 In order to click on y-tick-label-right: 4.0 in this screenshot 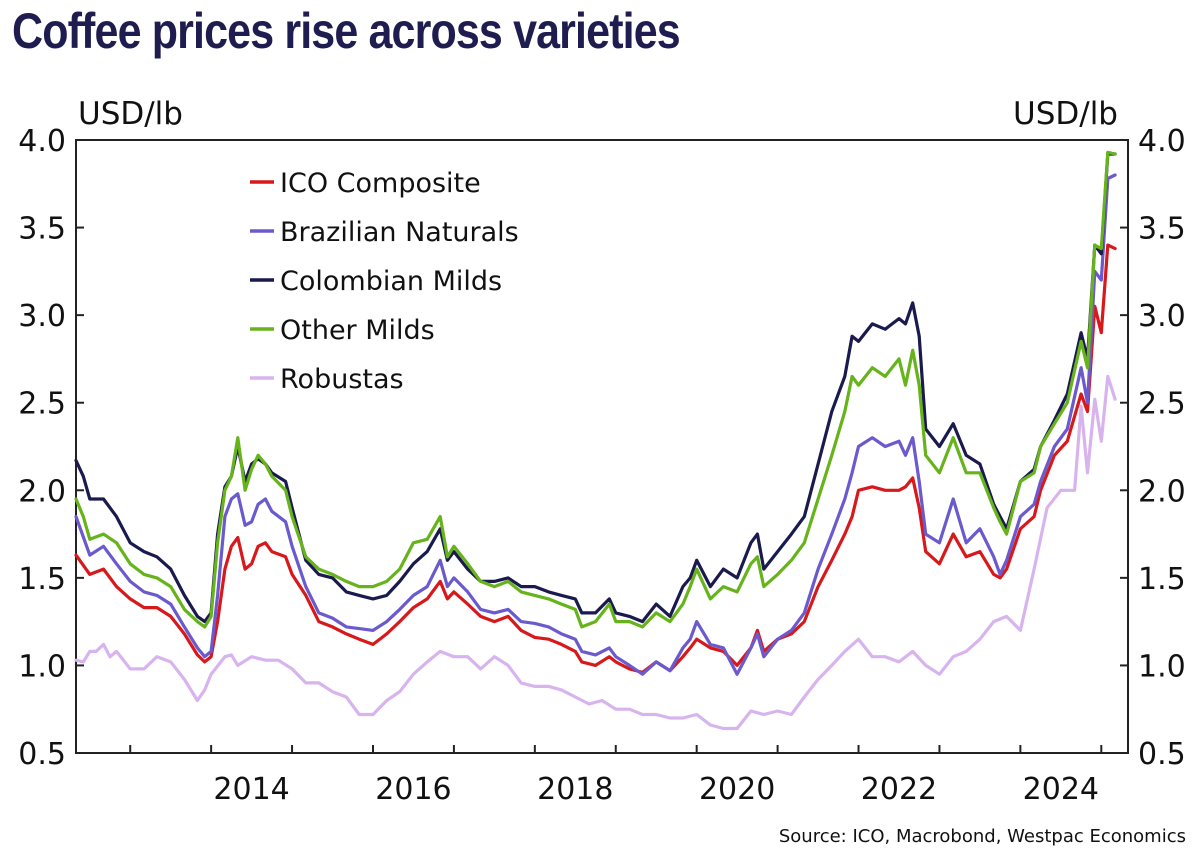, I will do `click(1162, 141)`.